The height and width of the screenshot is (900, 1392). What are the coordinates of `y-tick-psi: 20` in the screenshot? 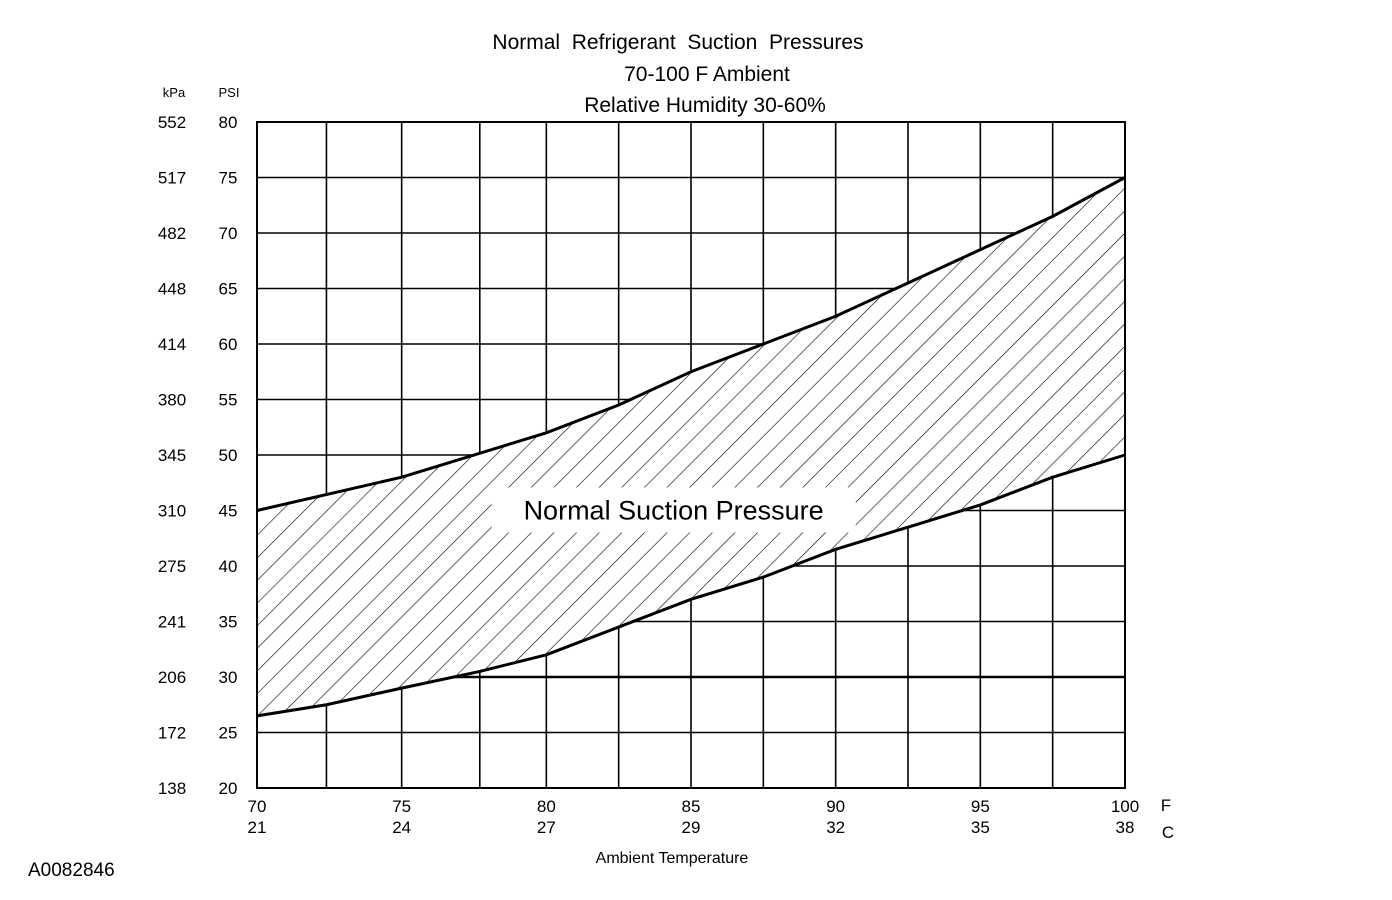 It's located at (228, 788).